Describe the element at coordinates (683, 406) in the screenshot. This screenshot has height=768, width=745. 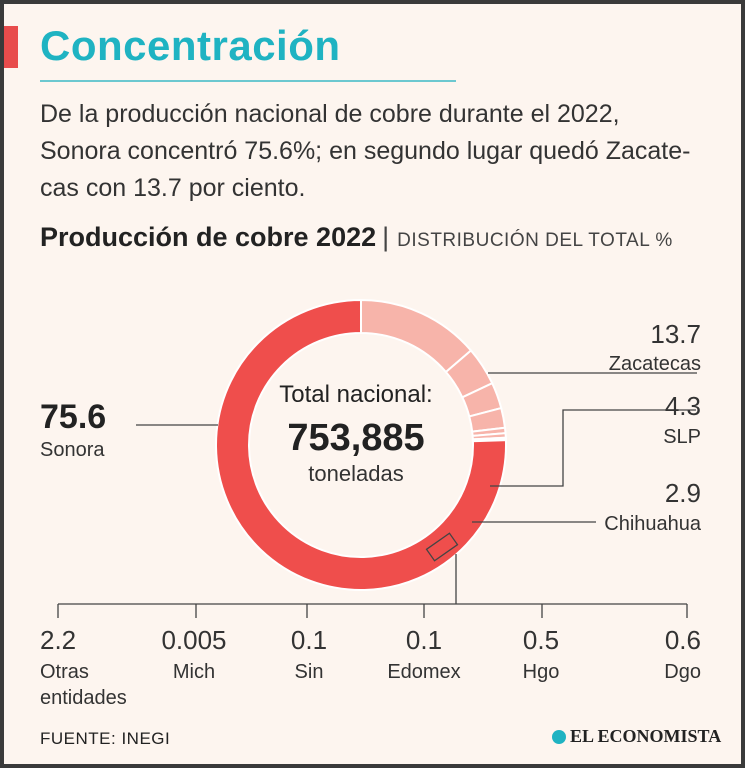
I see `value-label-slp: 4.3` at that location.